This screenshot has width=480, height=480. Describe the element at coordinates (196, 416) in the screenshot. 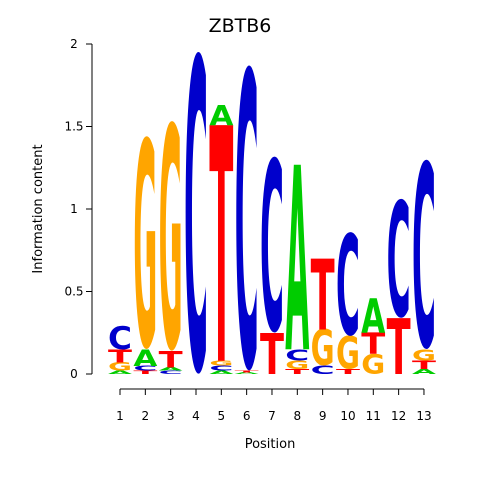

I see `x-tick-label: 4` at that location.